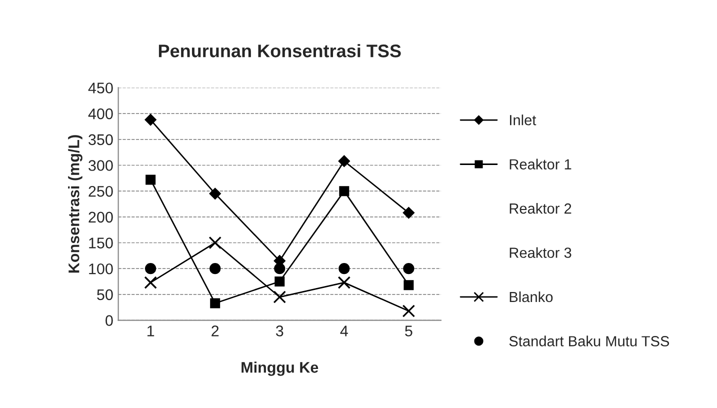 The height and width of the screenshot is (408, 717). What do you see at coordinates (100, 88) in the screenshot?
I see `y-tick-label: 450` at bounding box center [100, 88].